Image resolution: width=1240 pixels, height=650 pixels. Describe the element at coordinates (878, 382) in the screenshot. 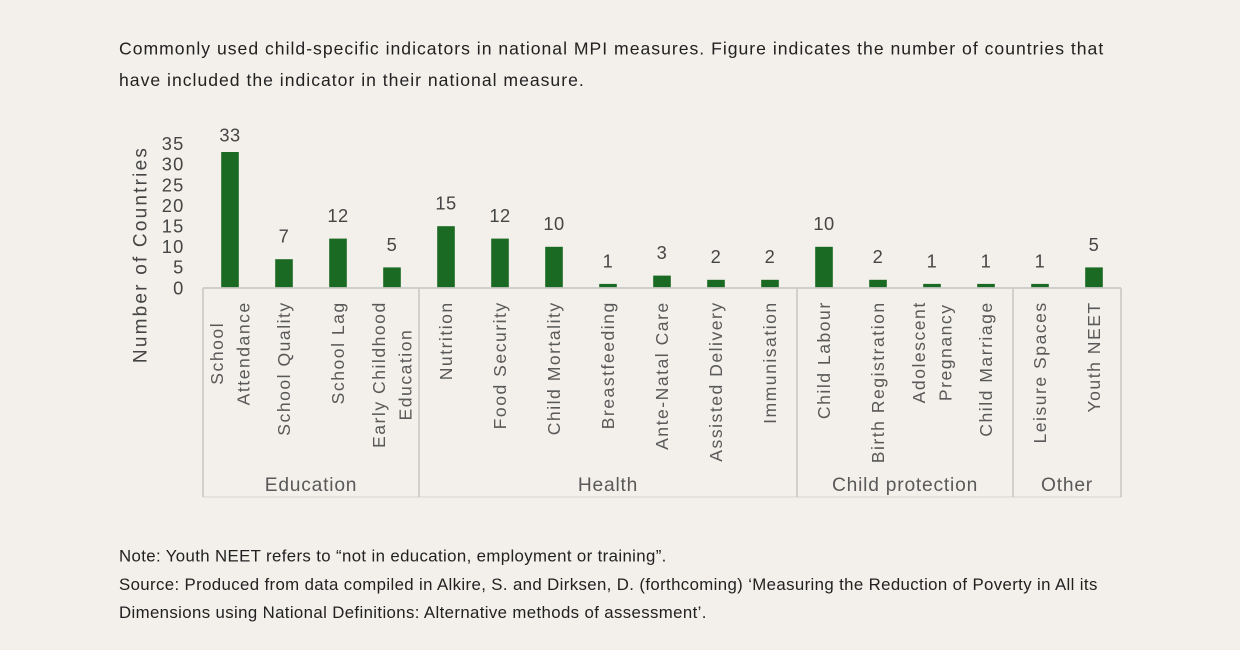

I see `svg-text: Birth Registration` at that location.